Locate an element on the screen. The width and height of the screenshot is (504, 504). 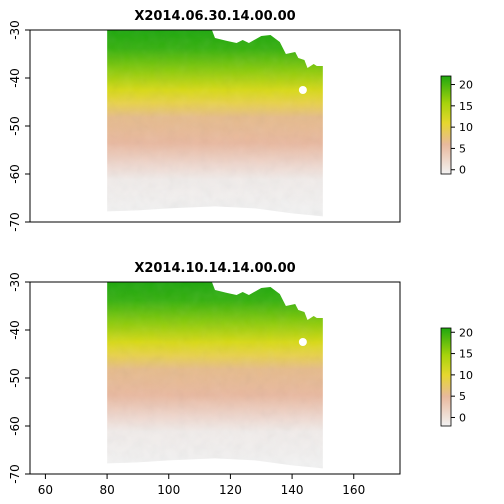
panel-1-title: X2014.06.30.14.00.00 is located at coordinates (214, 16).